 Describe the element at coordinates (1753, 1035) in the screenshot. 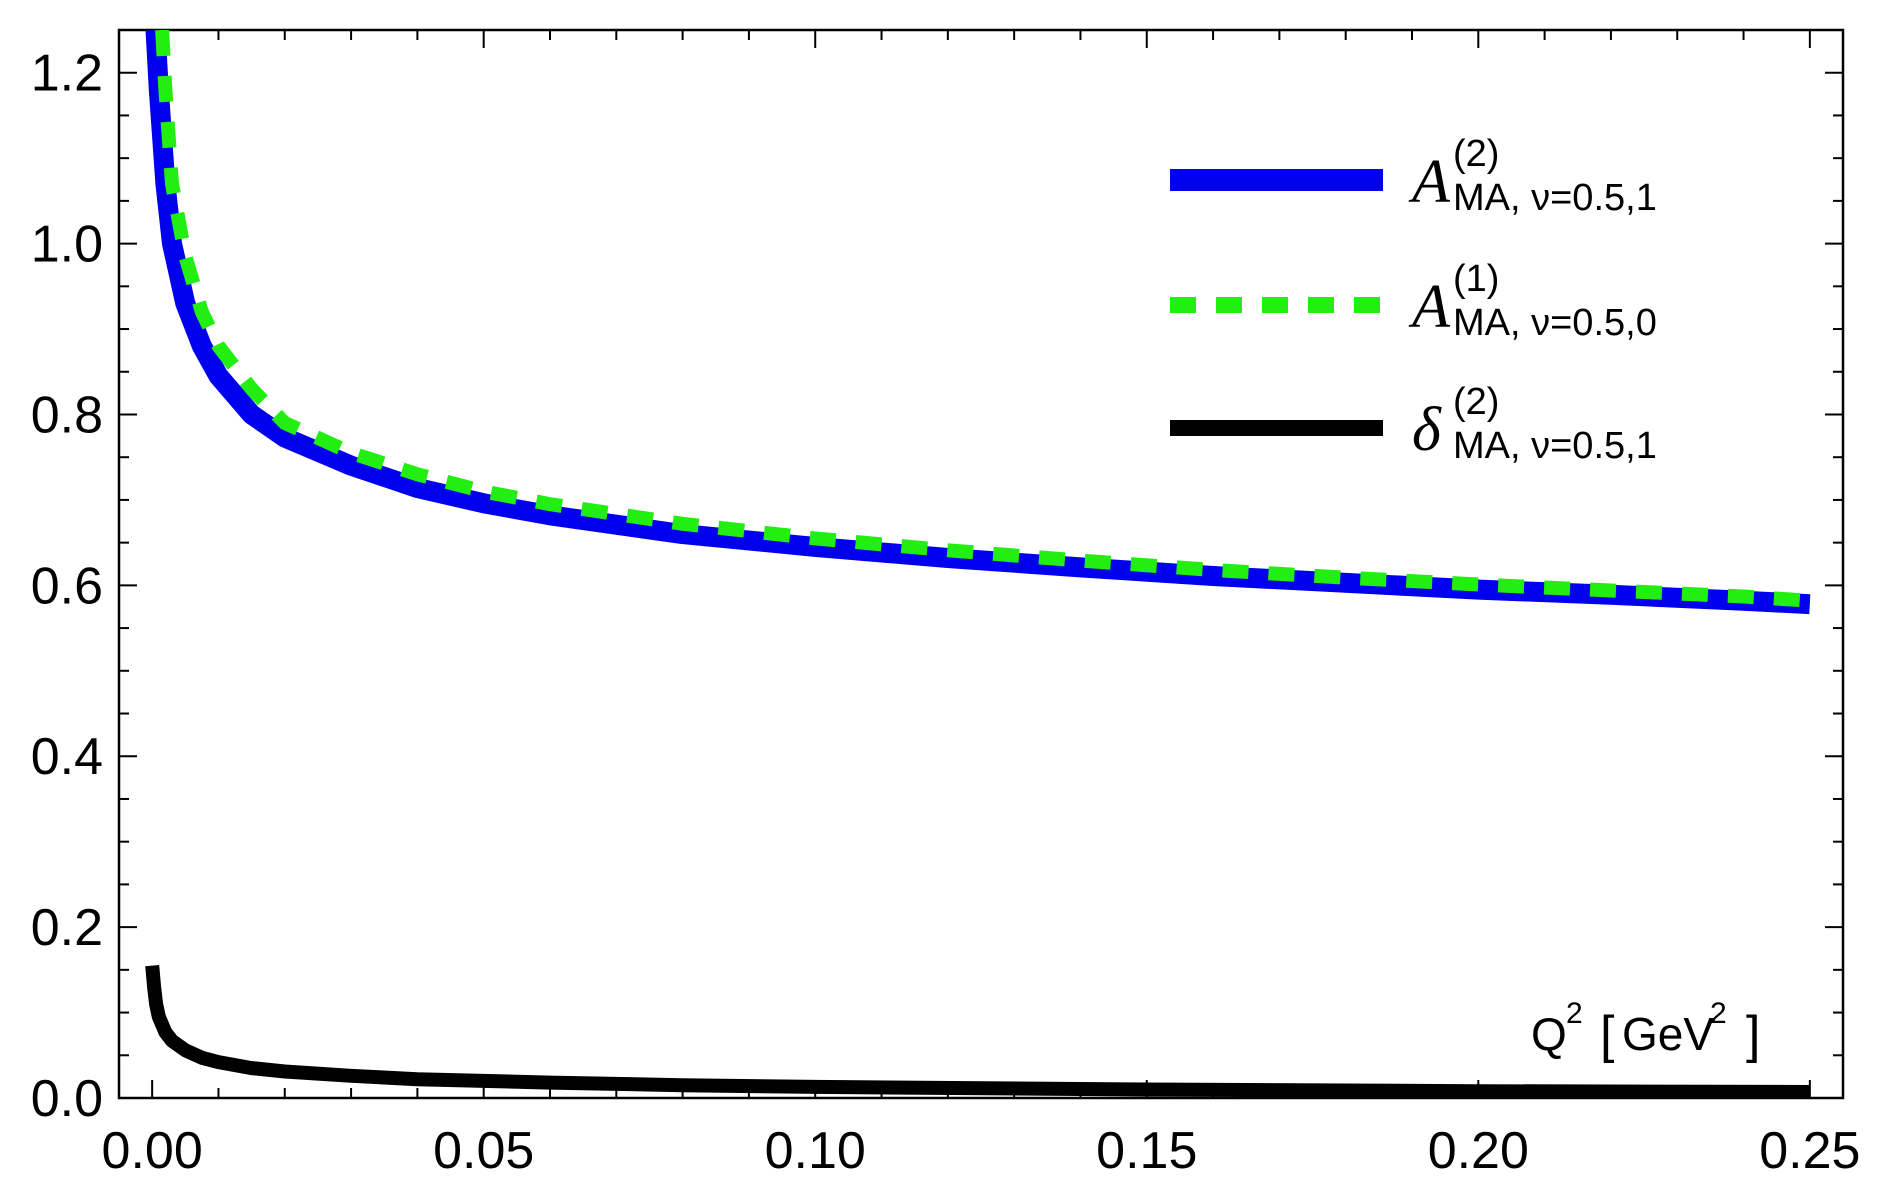

I see `x-axis-label-close-bracket: ]` at that location.